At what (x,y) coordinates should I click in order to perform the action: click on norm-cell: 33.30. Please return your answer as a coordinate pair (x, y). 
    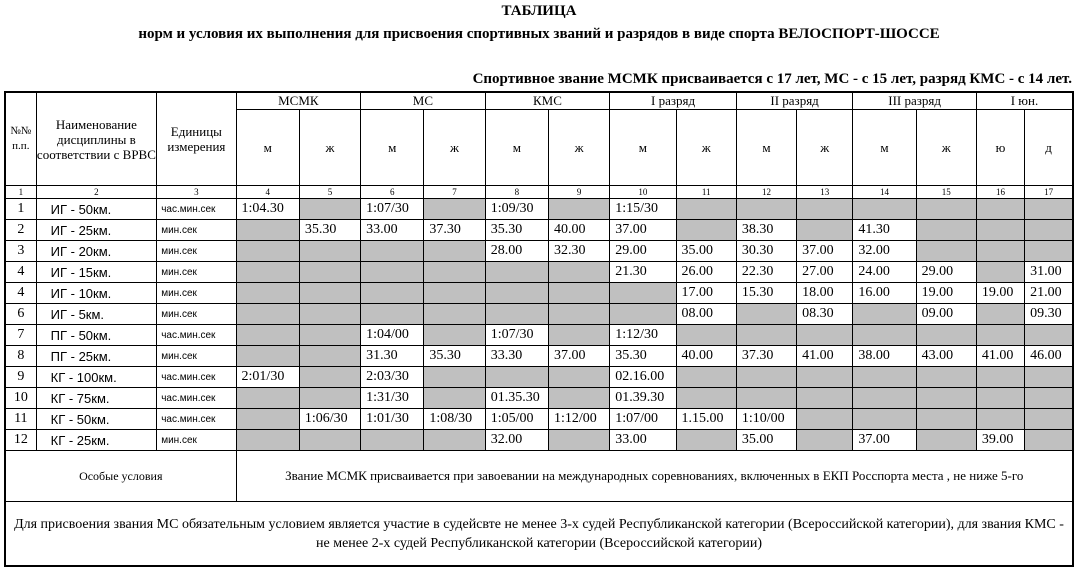
    Looking at the image, I should click on (516, 356).